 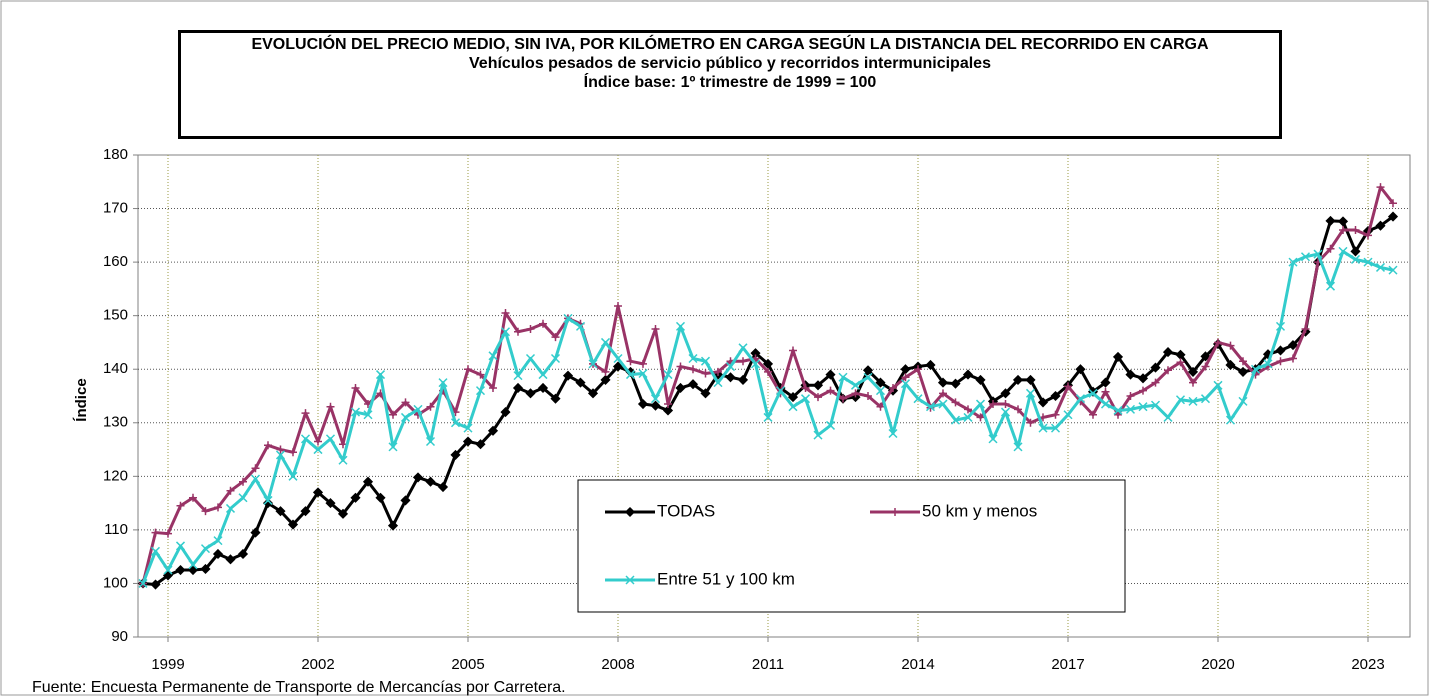 I want to click on y-tick-label: 140, so click(x=115, y=368).